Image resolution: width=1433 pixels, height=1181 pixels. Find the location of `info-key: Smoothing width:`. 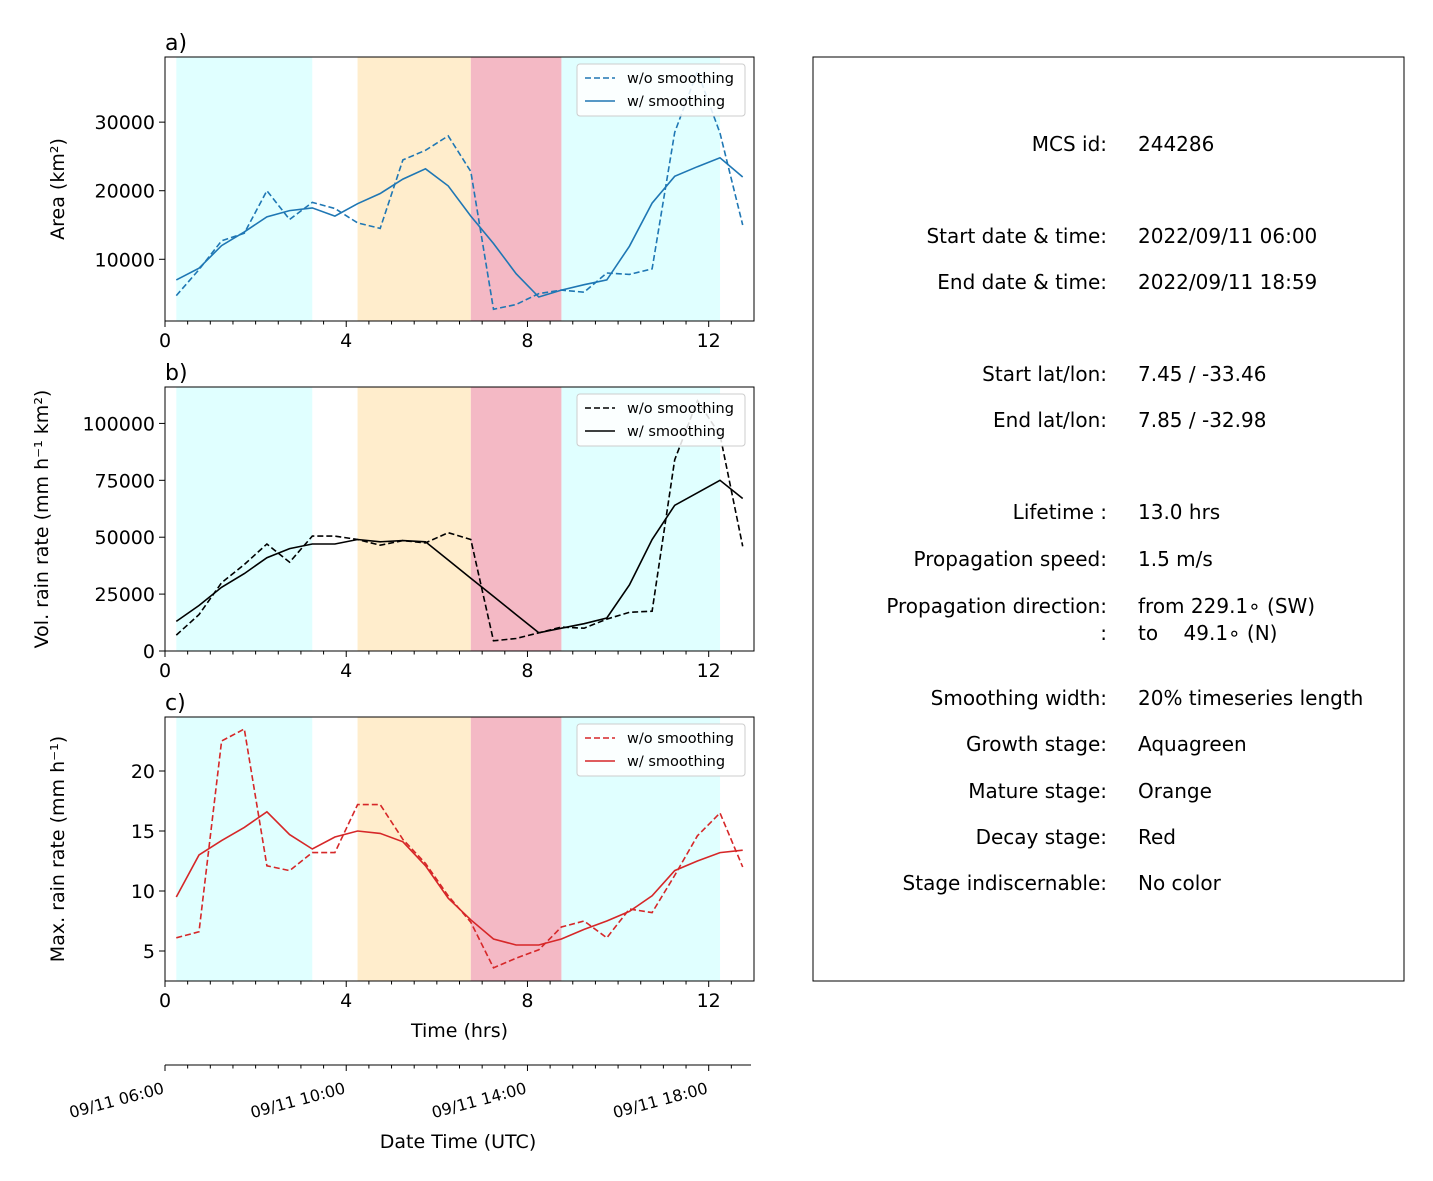

info-key: Smoothing width: is located at coordinates (1019, 698).